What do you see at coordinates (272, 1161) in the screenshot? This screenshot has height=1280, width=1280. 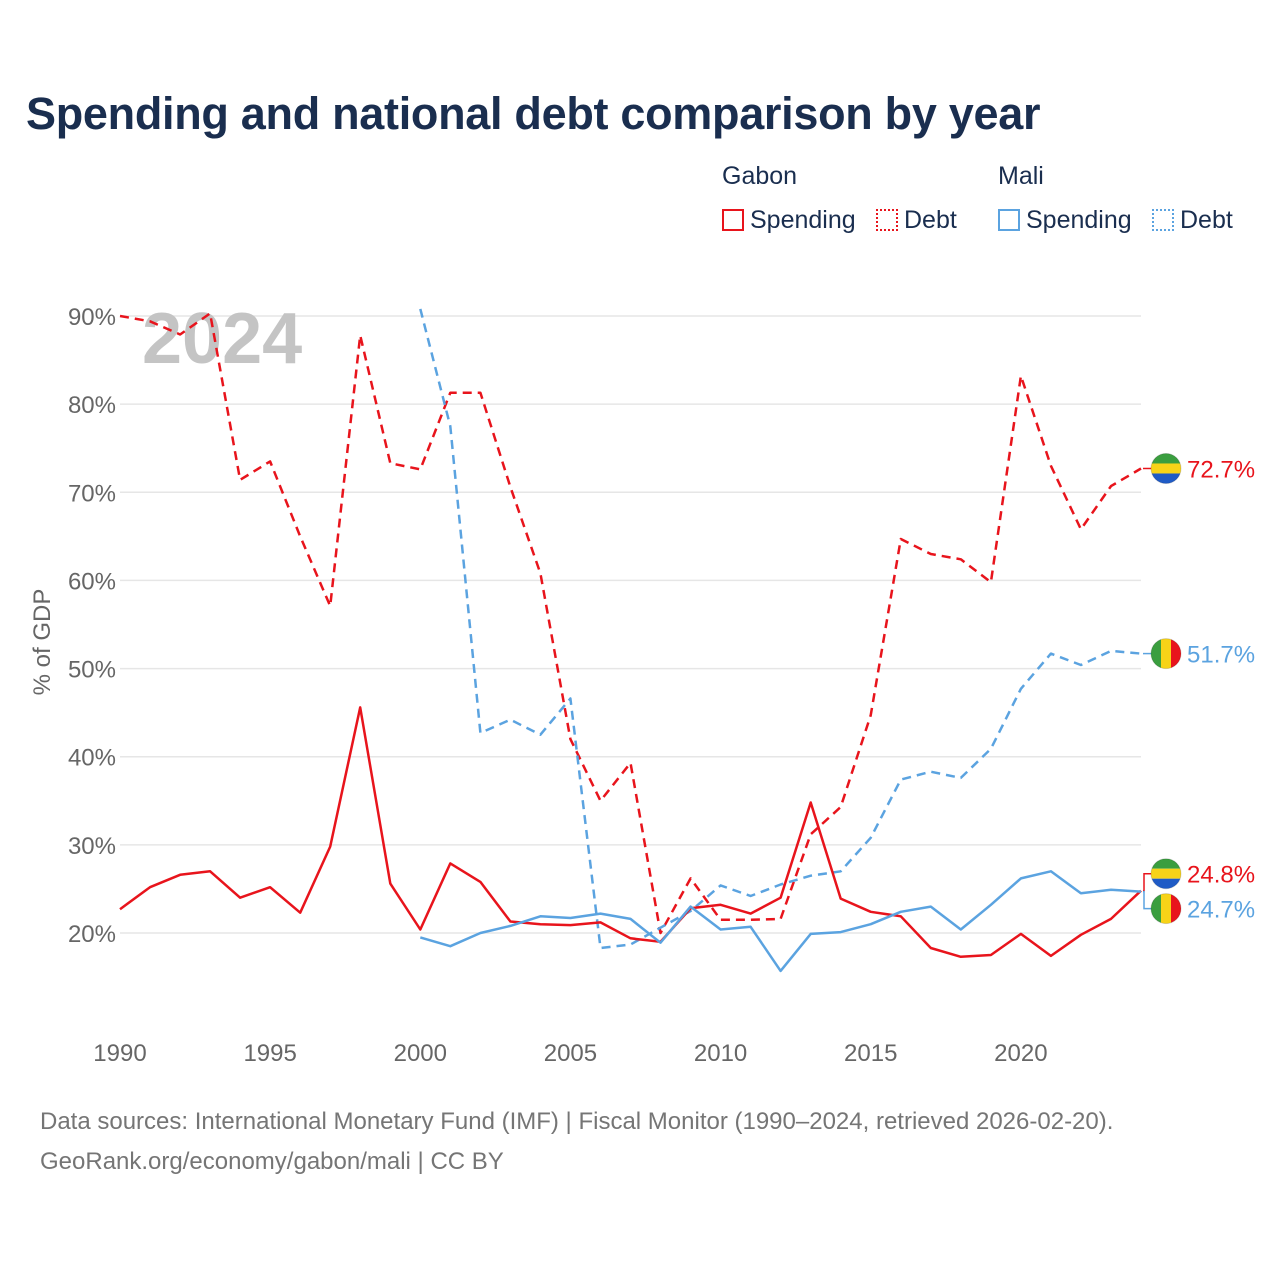 I see `credit-link: GeoRank.org/economy/gabon/mali | CC BY` at bounding box center [272, 1161].